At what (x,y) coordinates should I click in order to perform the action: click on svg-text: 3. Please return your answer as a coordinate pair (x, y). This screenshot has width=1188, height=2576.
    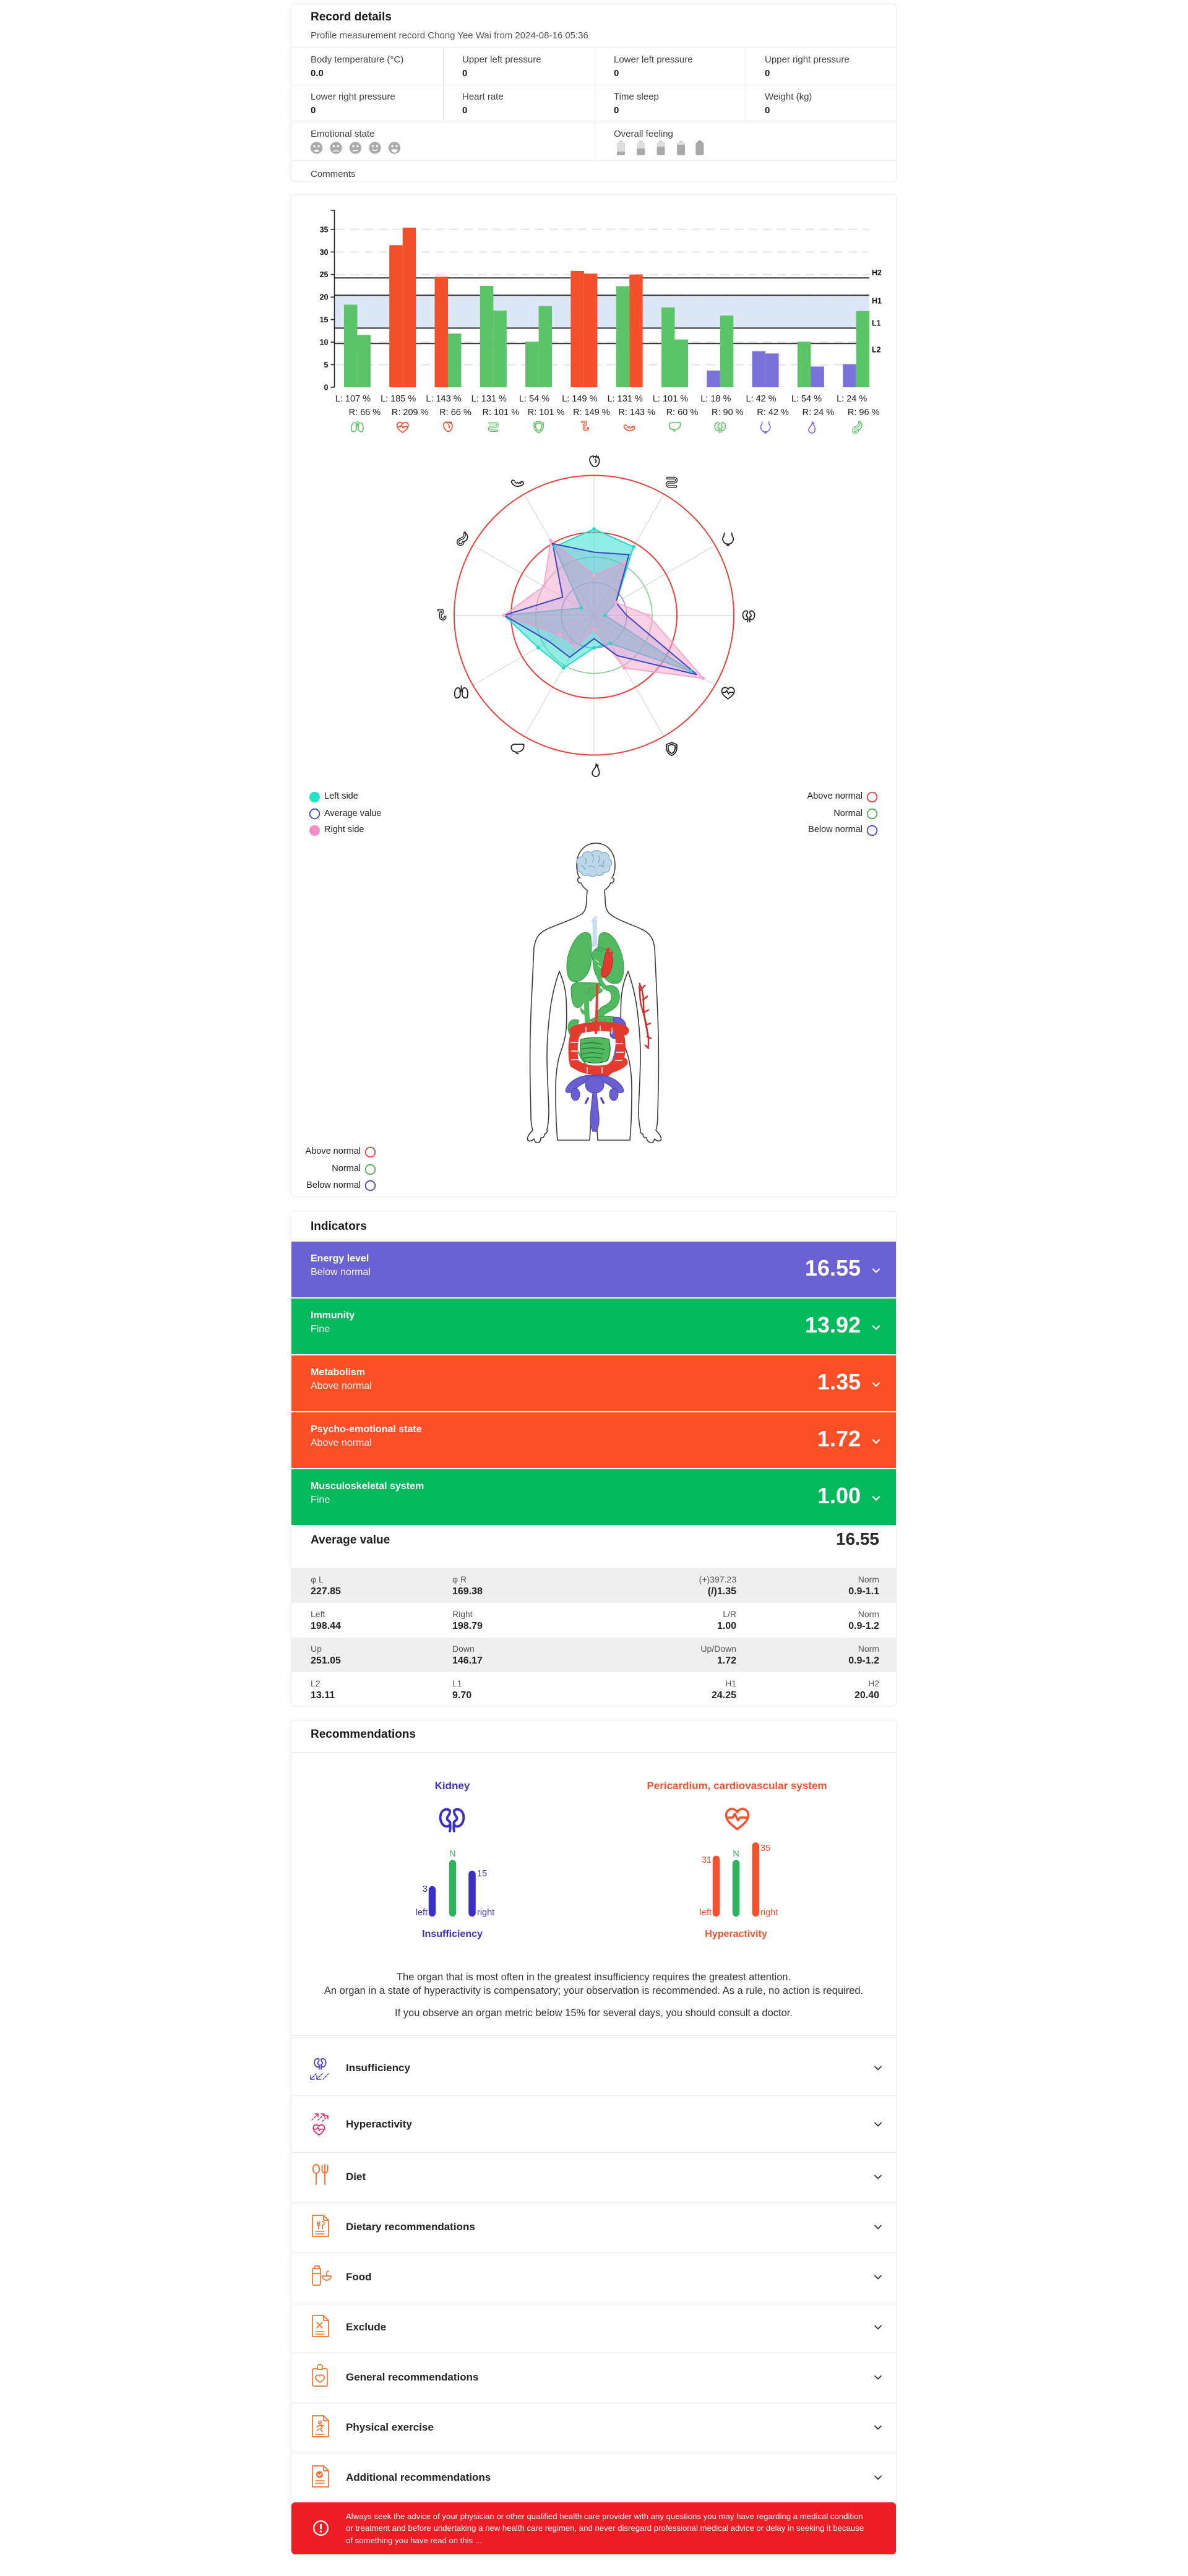
    Looking at the image, I should click on (425, 1889).